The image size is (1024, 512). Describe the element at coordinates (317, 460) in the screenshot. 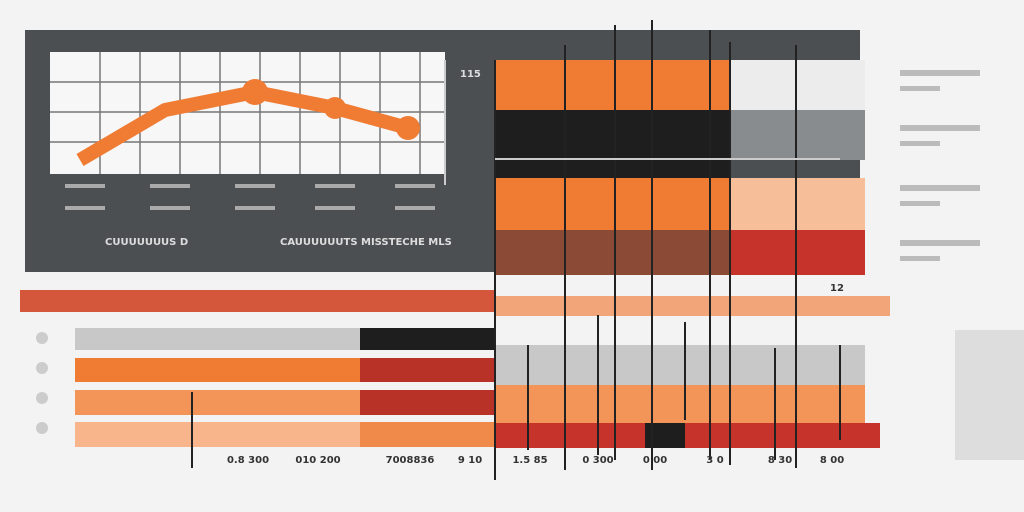

I see `bottom-label: 010 200` at that location.